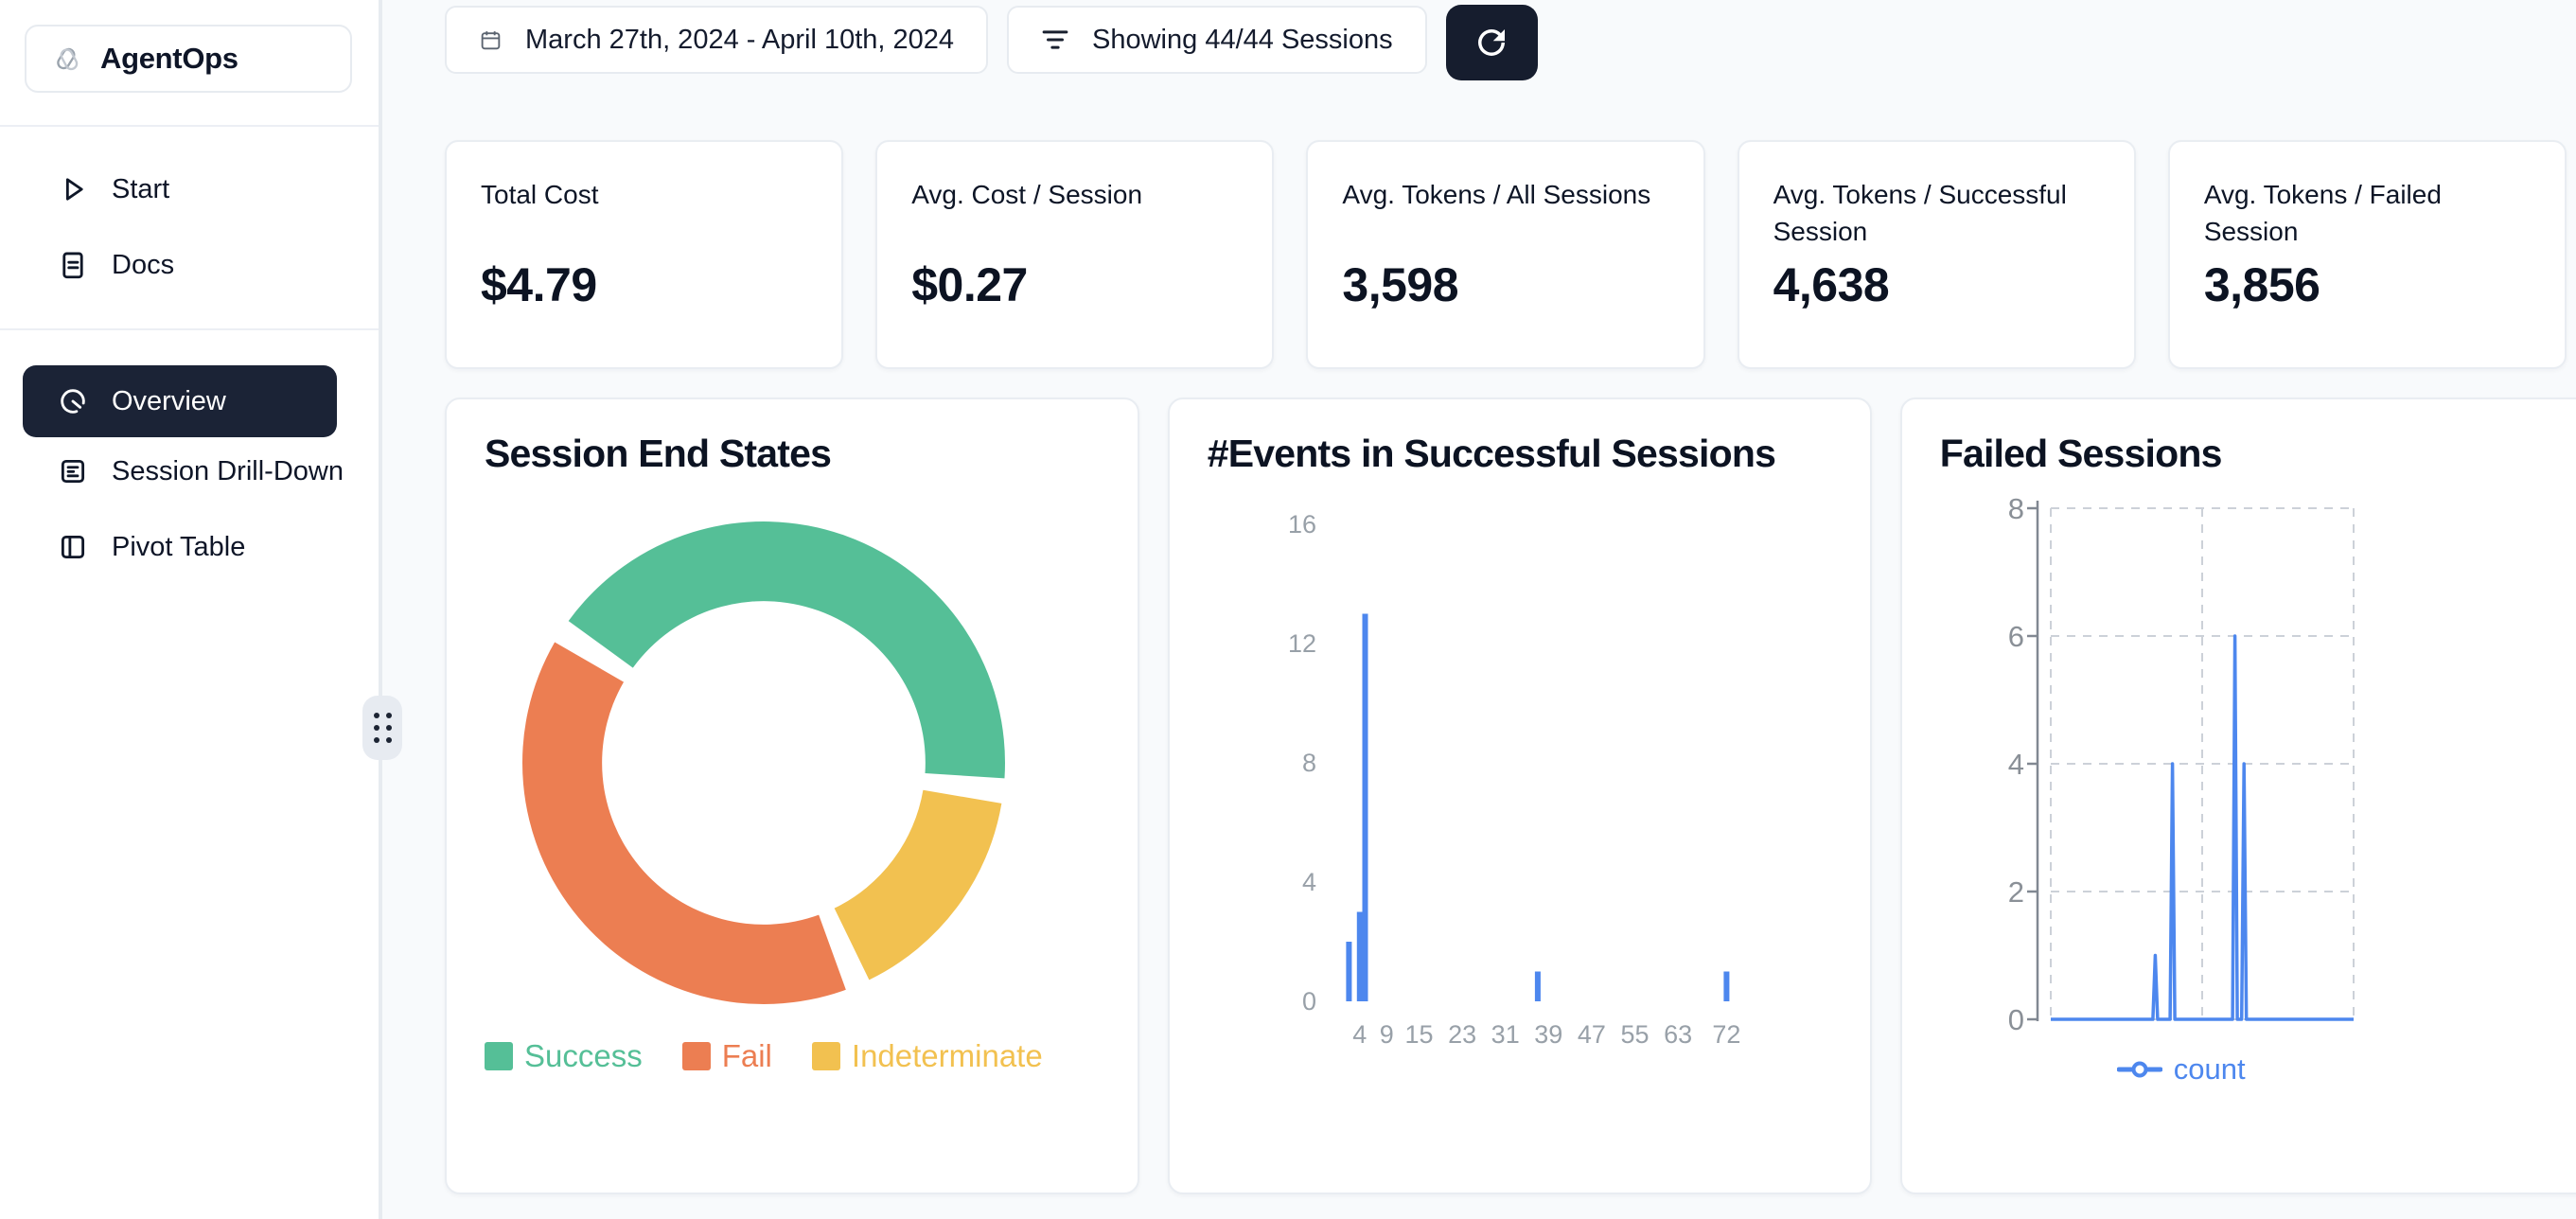  Describe the element at coordinates (2139, 1069) in the screenshot. I see `line-legend-marker-icon` at that location.